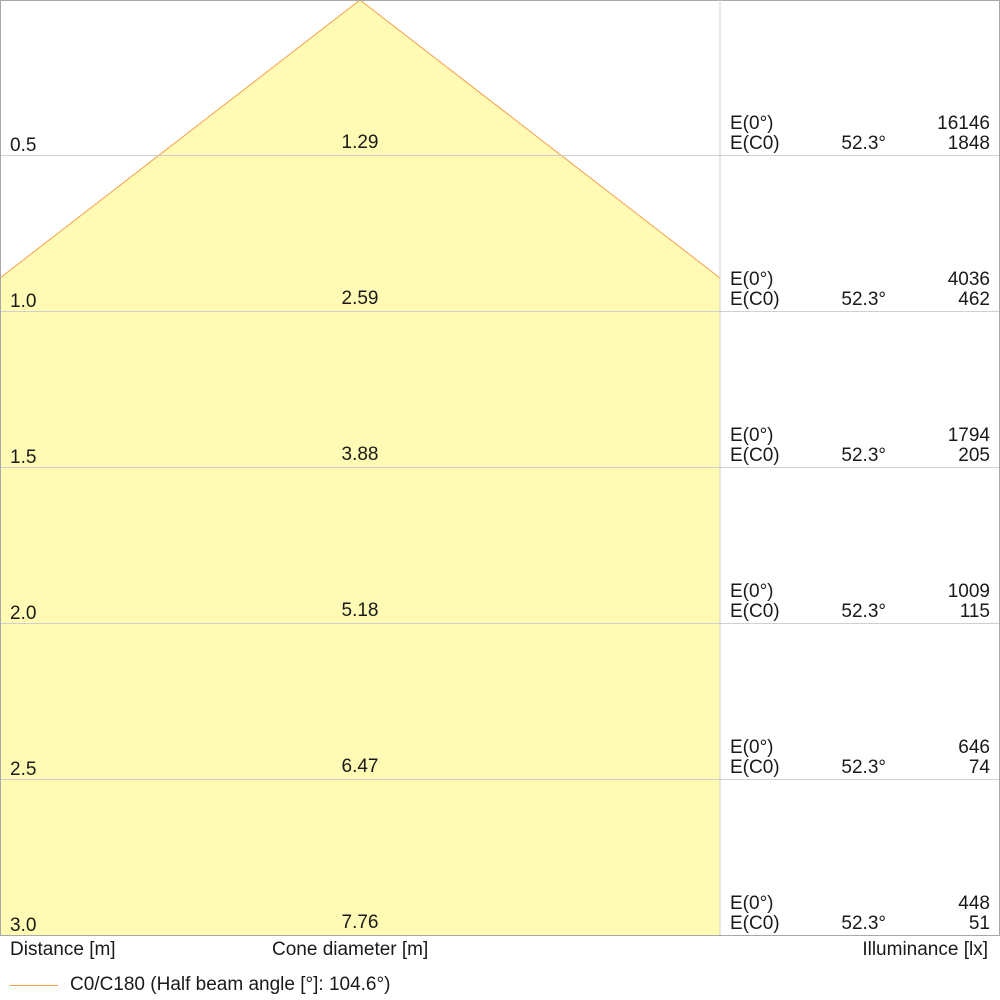 The image size is (1000, 1000). What do you see at coordinates (23, 301) in the screenshot?
I see `distance-label: 1.0` at bounding box center [23, 301].